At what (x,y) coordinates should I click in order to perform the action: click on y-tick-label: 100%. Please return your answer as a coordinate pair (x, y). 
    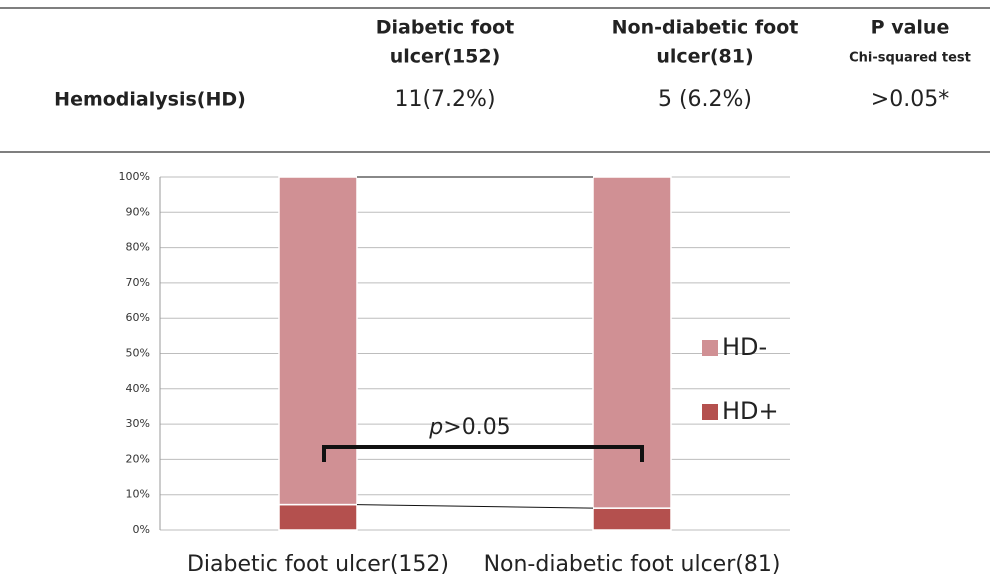
    Looking at the image, I should click on (134, 176).